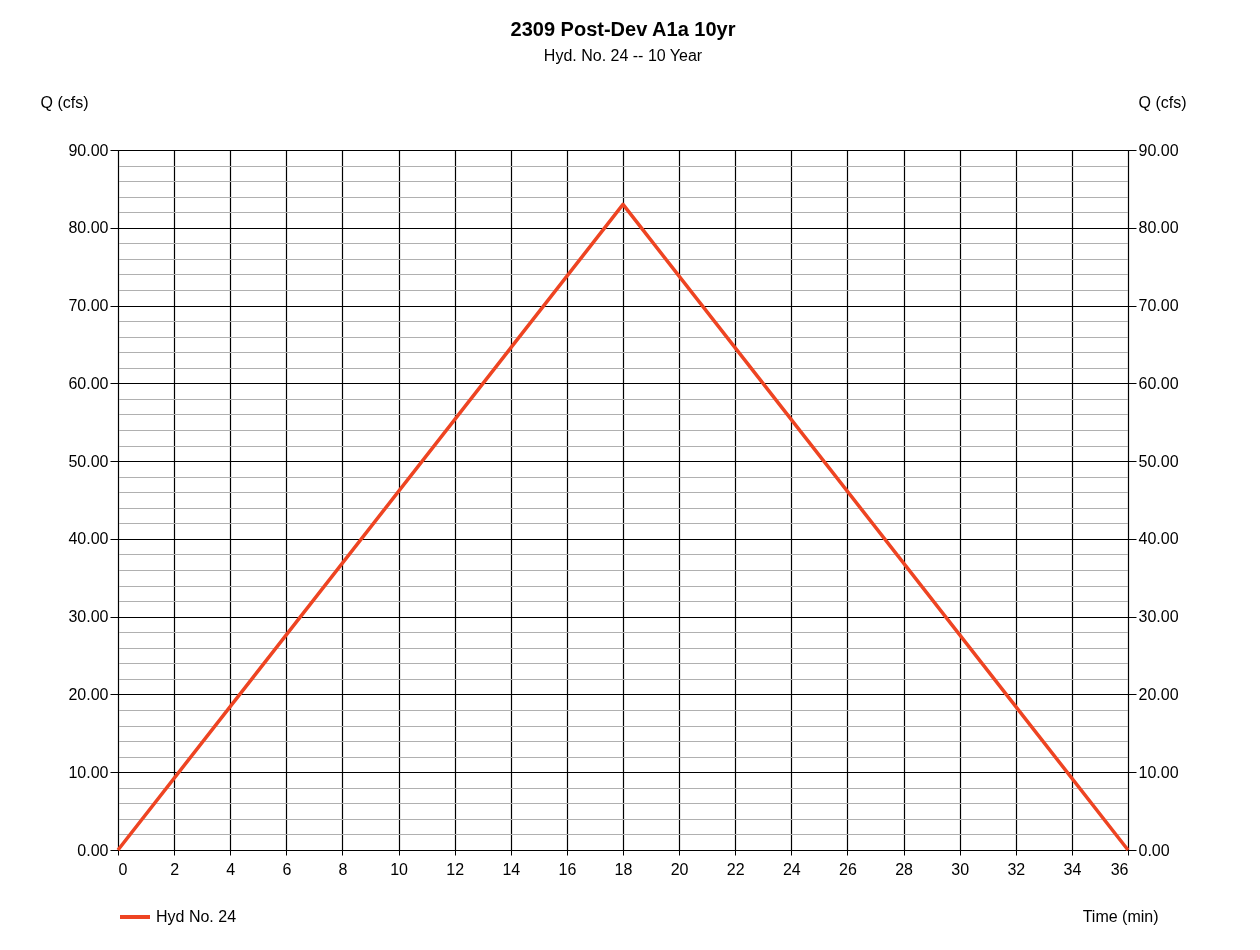 The width and height of the screenshot is (1260, 950). Describe the element at coordinates (88, 461) in the screenshot. I see `y-tick-label: 50.00` at that location.